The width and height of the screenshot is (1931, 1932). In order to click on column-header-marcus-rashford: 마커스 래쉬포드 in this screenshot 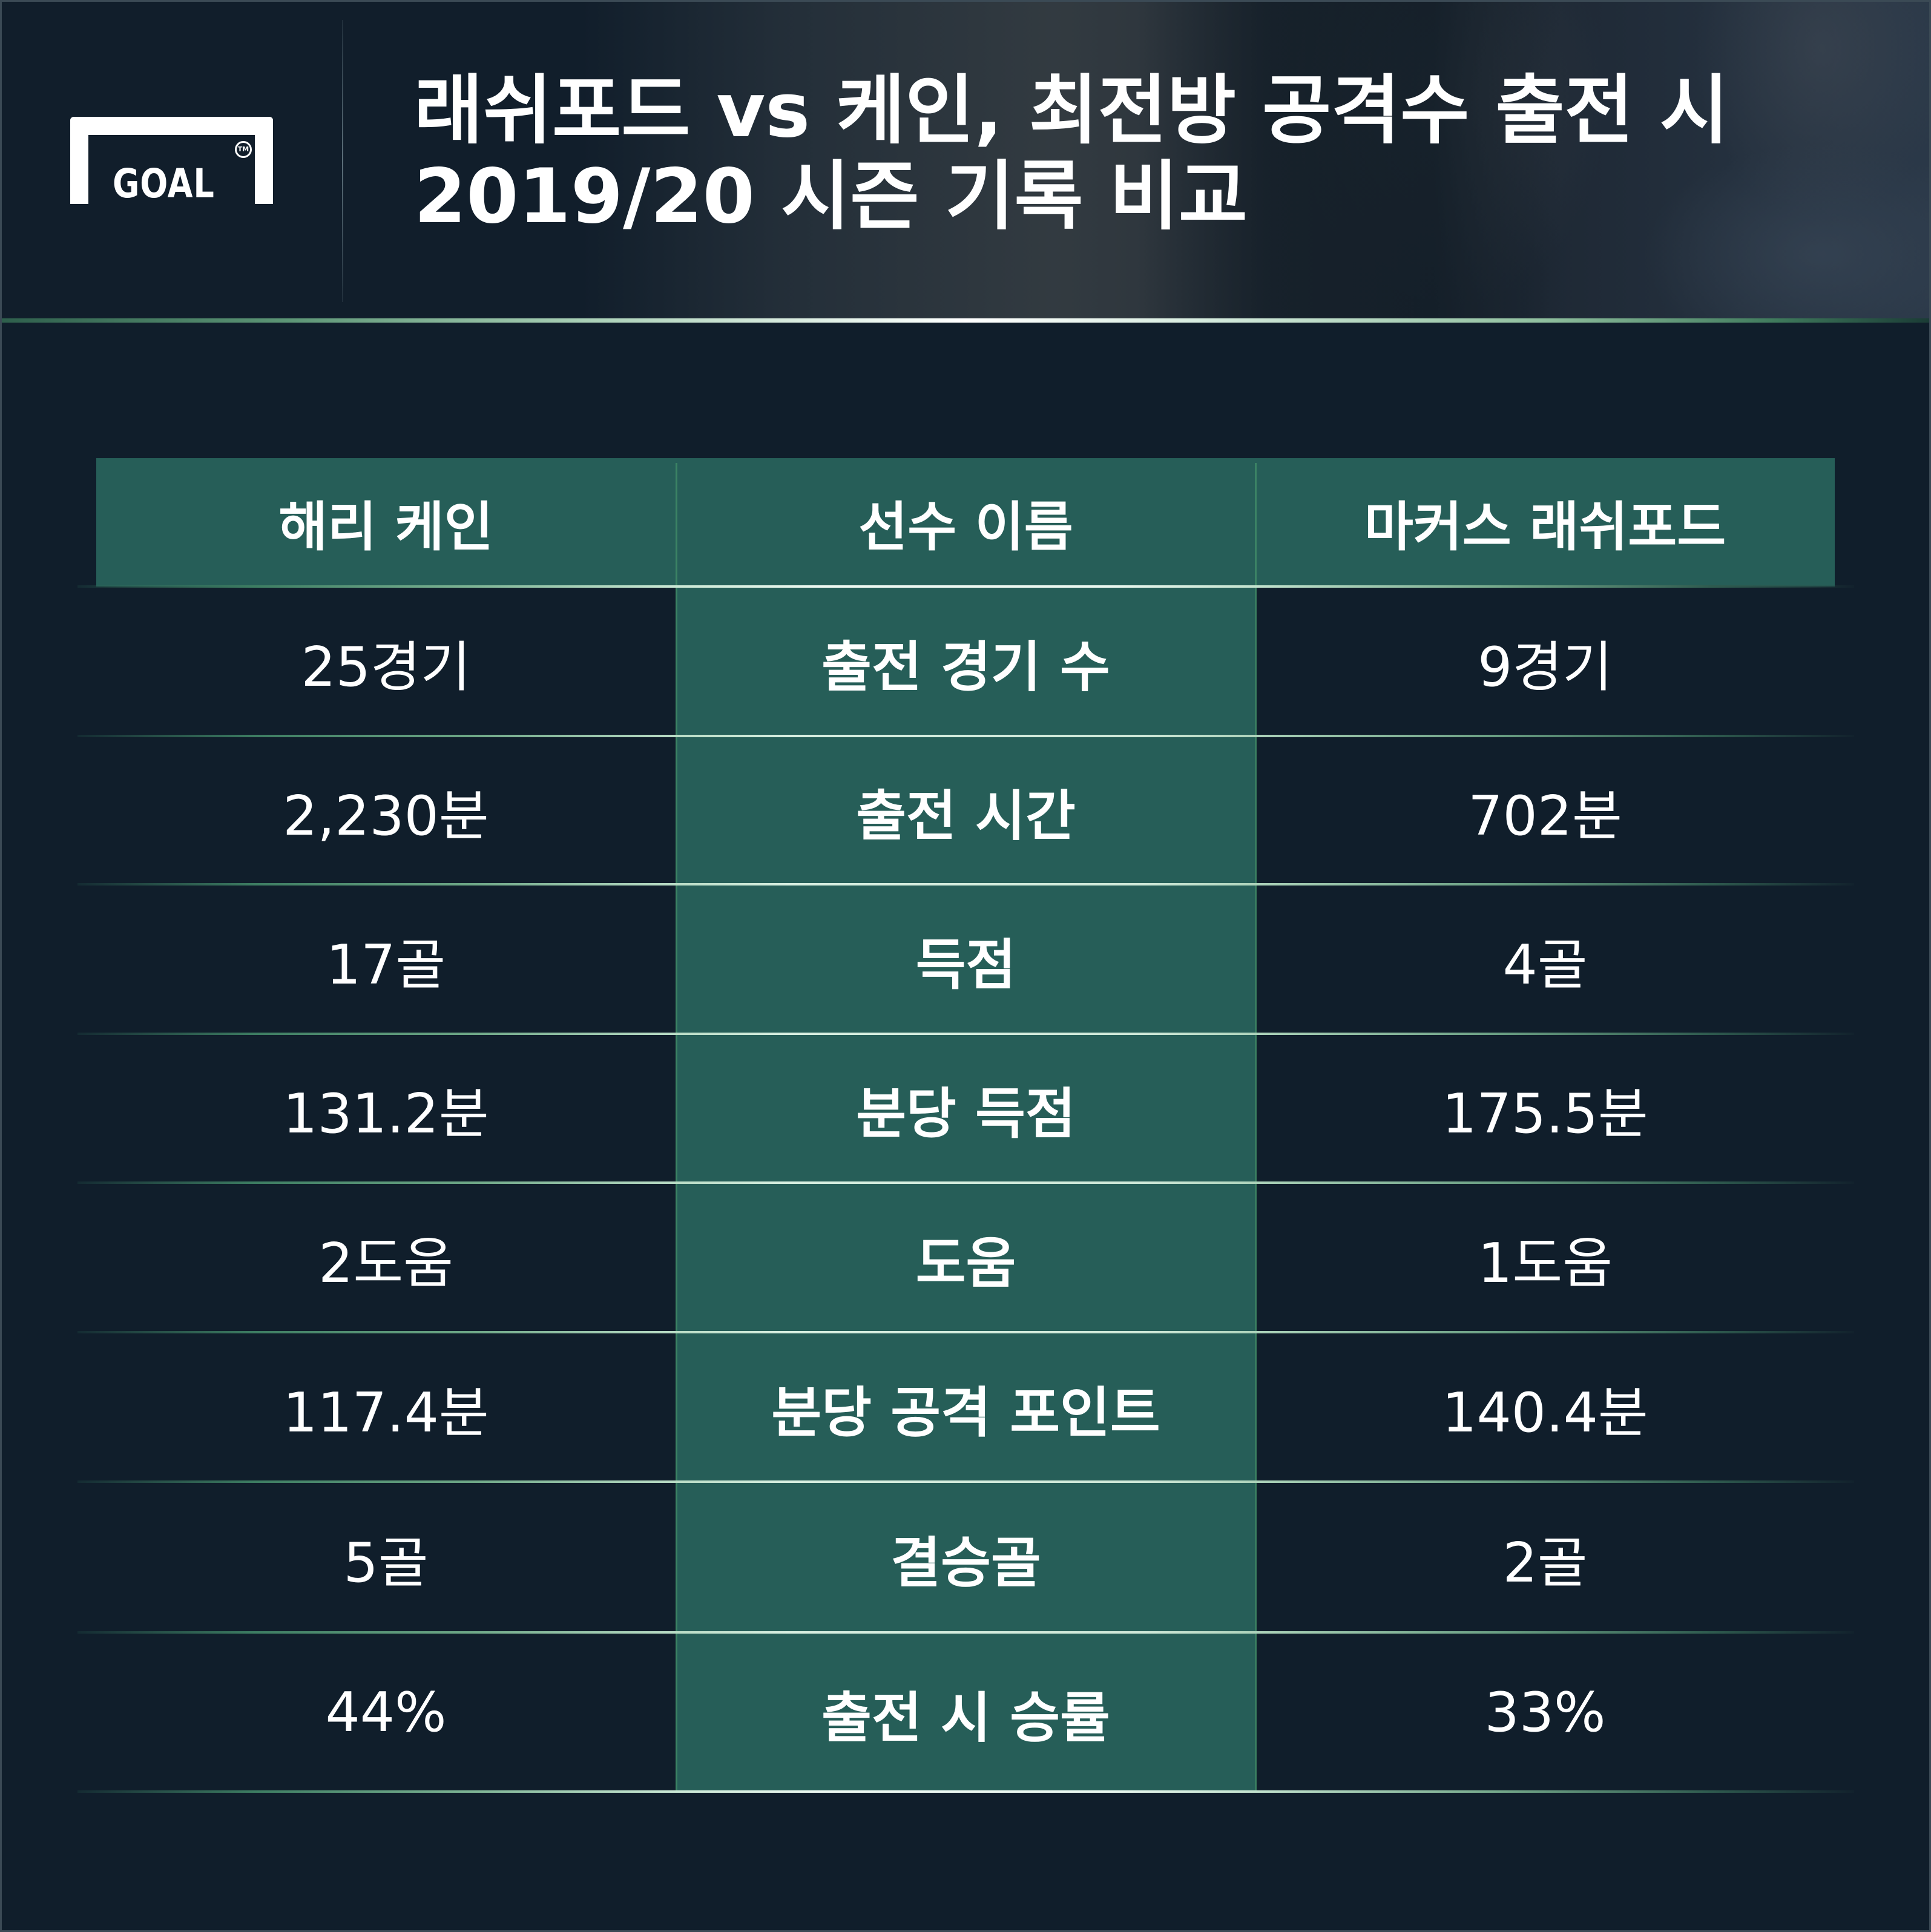, I will do `click(1545, 526)`.